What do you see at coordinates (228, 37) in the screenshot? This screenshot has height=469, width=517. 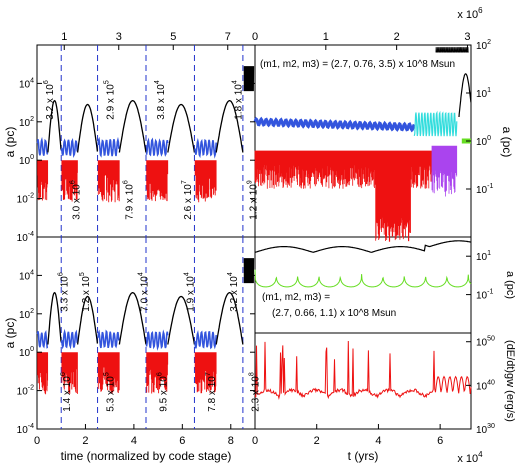 I see `top-tick-label-left-3: 7` at bounding box center [228, 37].